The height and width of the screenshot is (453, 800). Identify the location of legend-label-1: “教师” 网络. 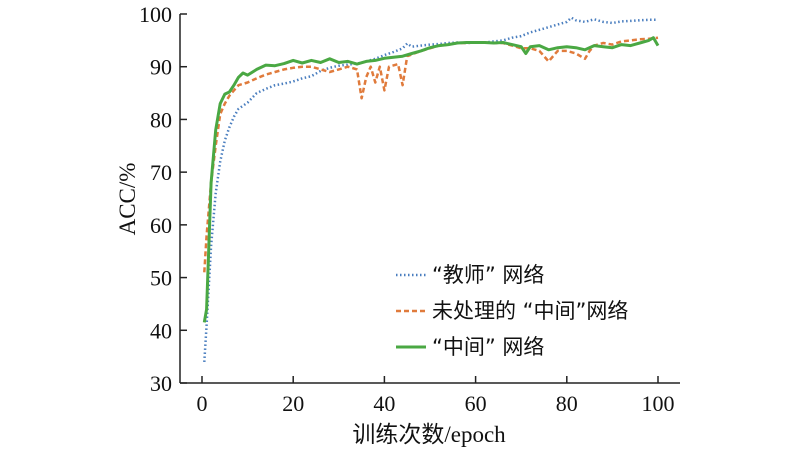
(488, 275).